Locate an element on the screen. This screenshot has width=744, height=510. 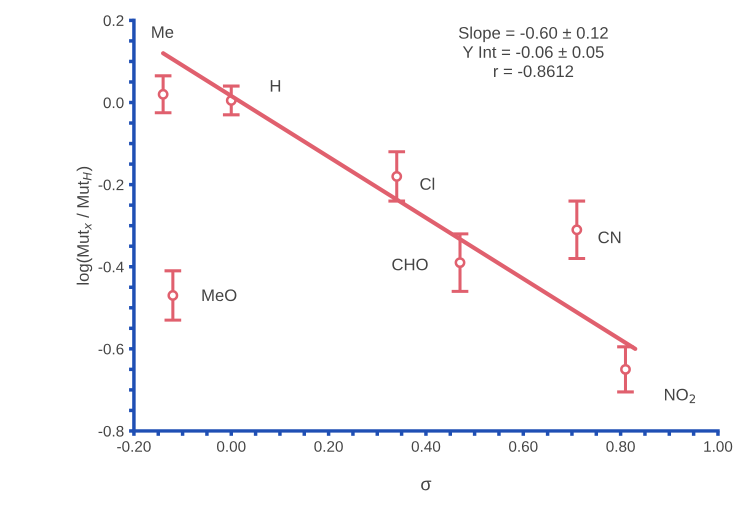
annotation: Cl is located at coordinates (427, 184).